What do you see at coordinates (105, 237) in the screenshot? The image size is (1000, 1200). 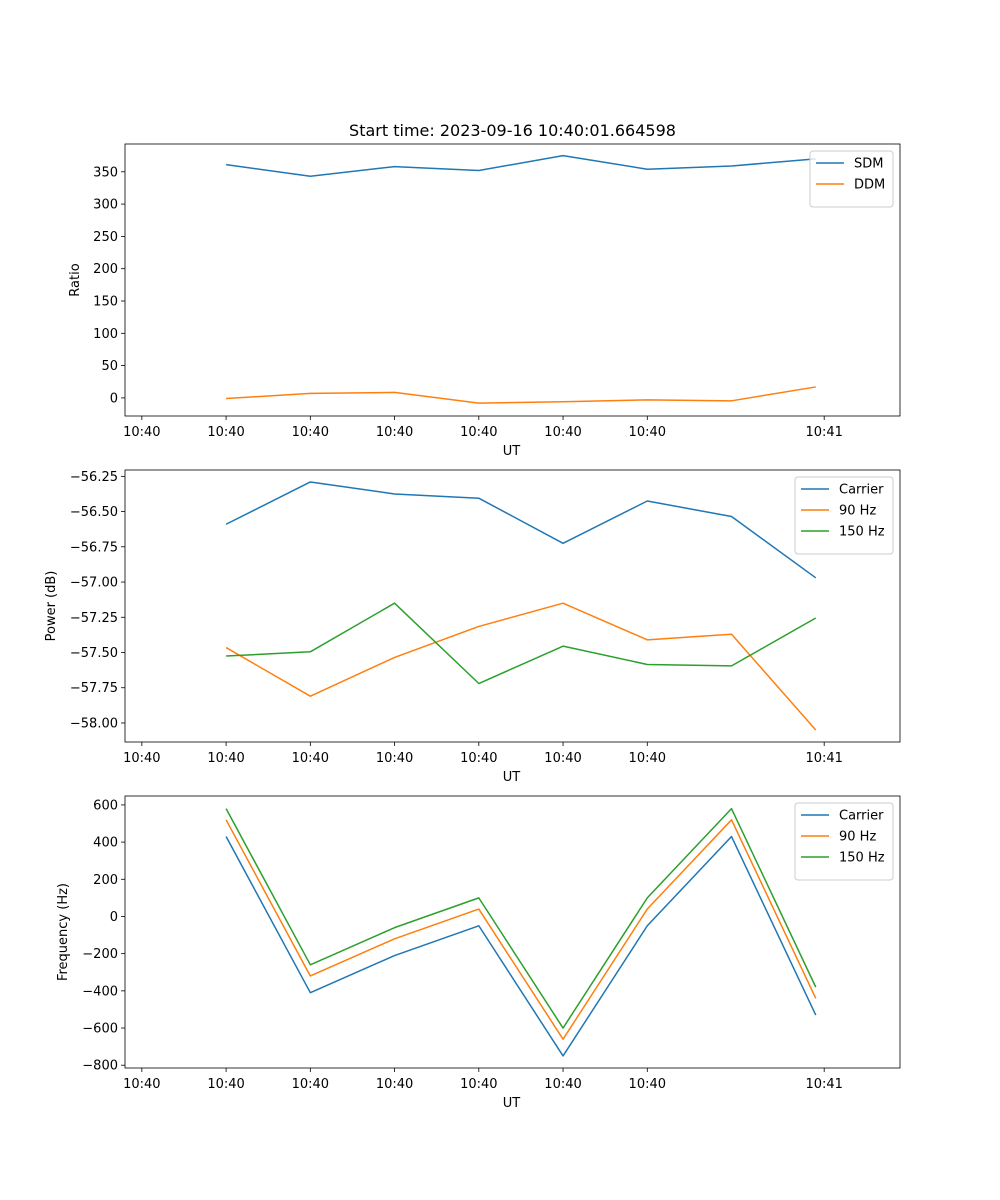 I see `y-tick-label: 250` at bounding box center [105, 237].